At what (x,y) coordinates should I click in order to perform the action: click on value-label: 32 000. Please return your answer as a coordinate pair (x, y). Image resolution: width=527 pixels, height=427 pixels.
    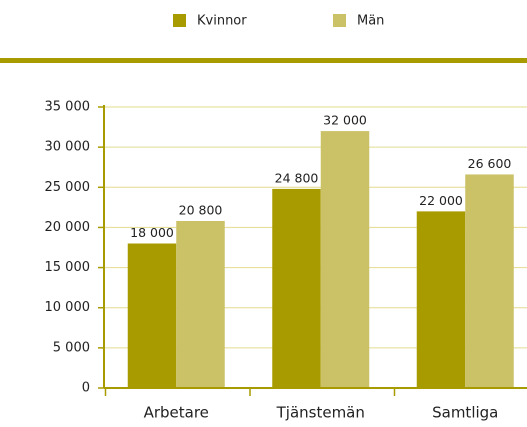
    Looking at the image, I should click on (345, 120).